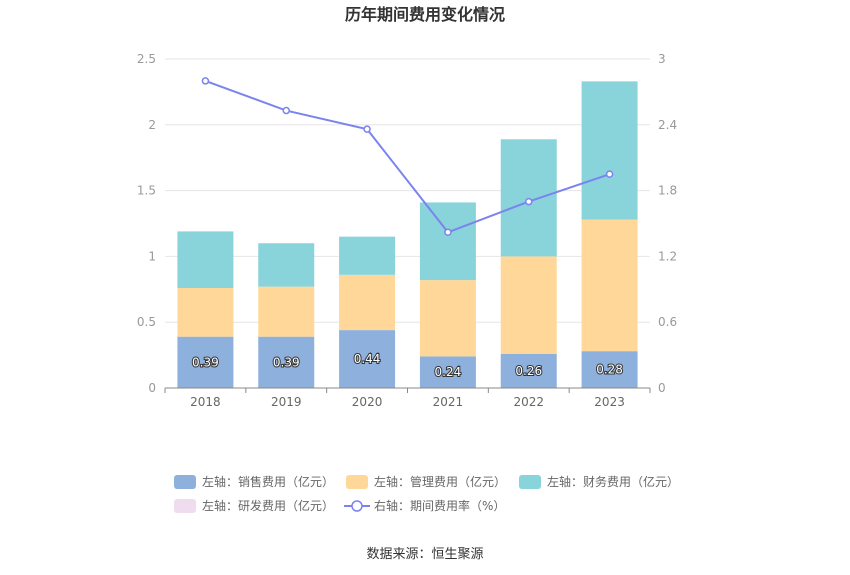 This screenshot has height=575, width=850. I want to click on left-tick-label: 2.5, so click(146, 59).